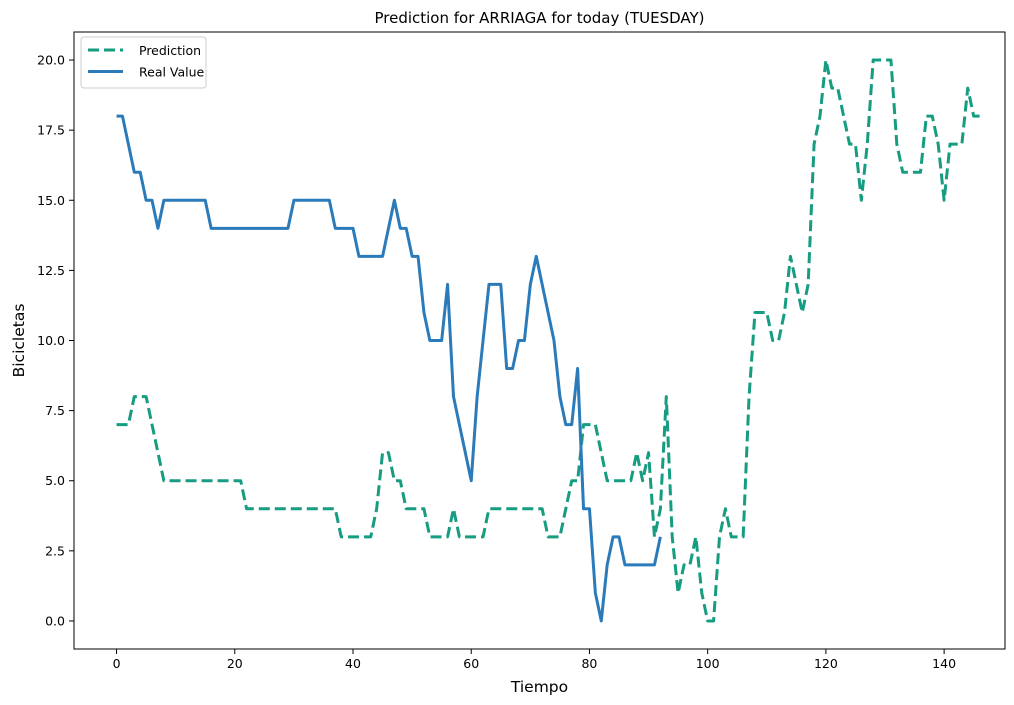 This screenshot has height=705, width=1014. Describe the element at coordinates (19, 341) in the screenshot. I see `y-axis-label: Bicicletas` at that location.